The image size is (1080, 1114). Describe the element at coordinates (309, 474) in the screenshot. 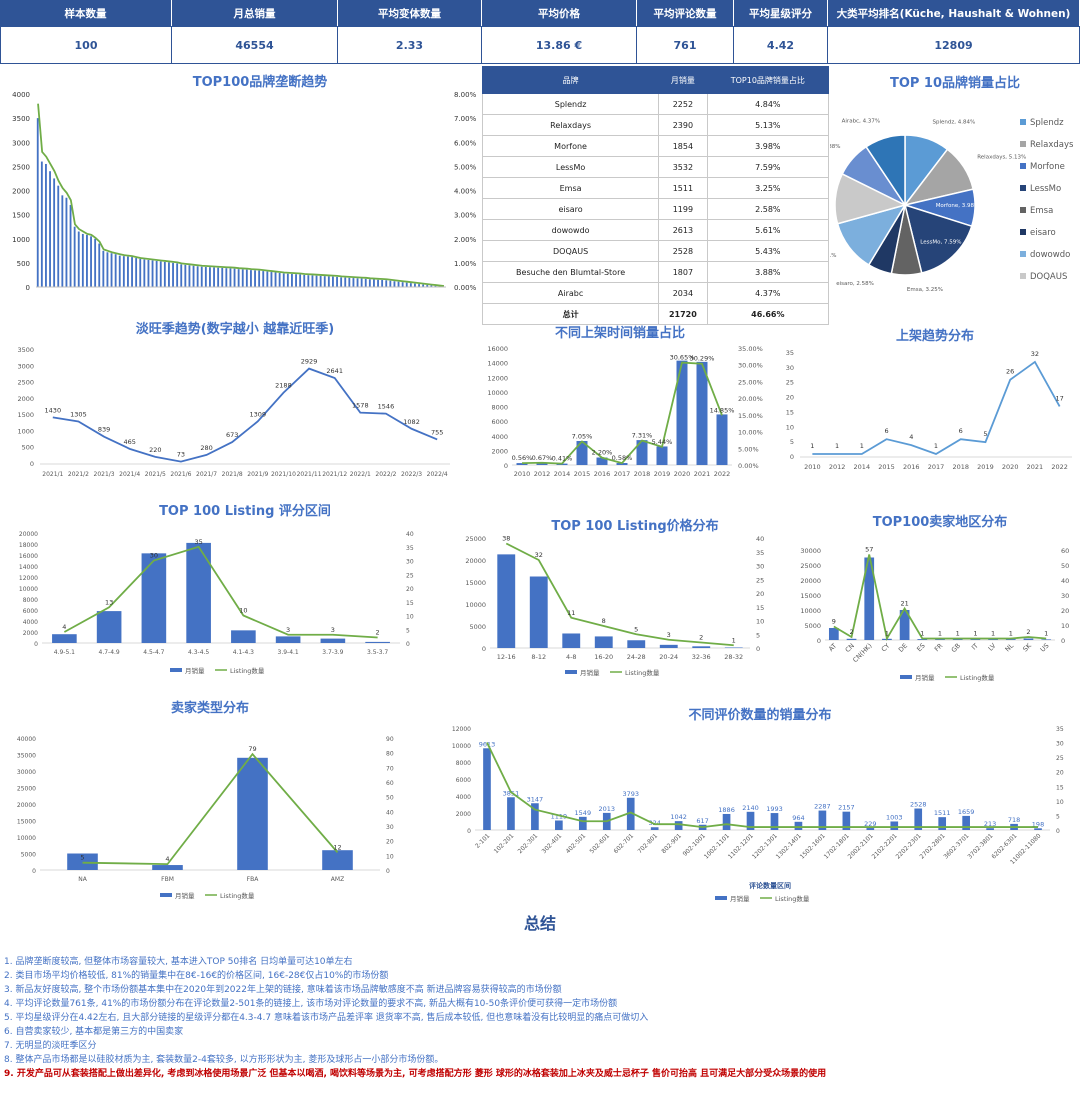

I see `x-tick-label: 2021/11` at that location.